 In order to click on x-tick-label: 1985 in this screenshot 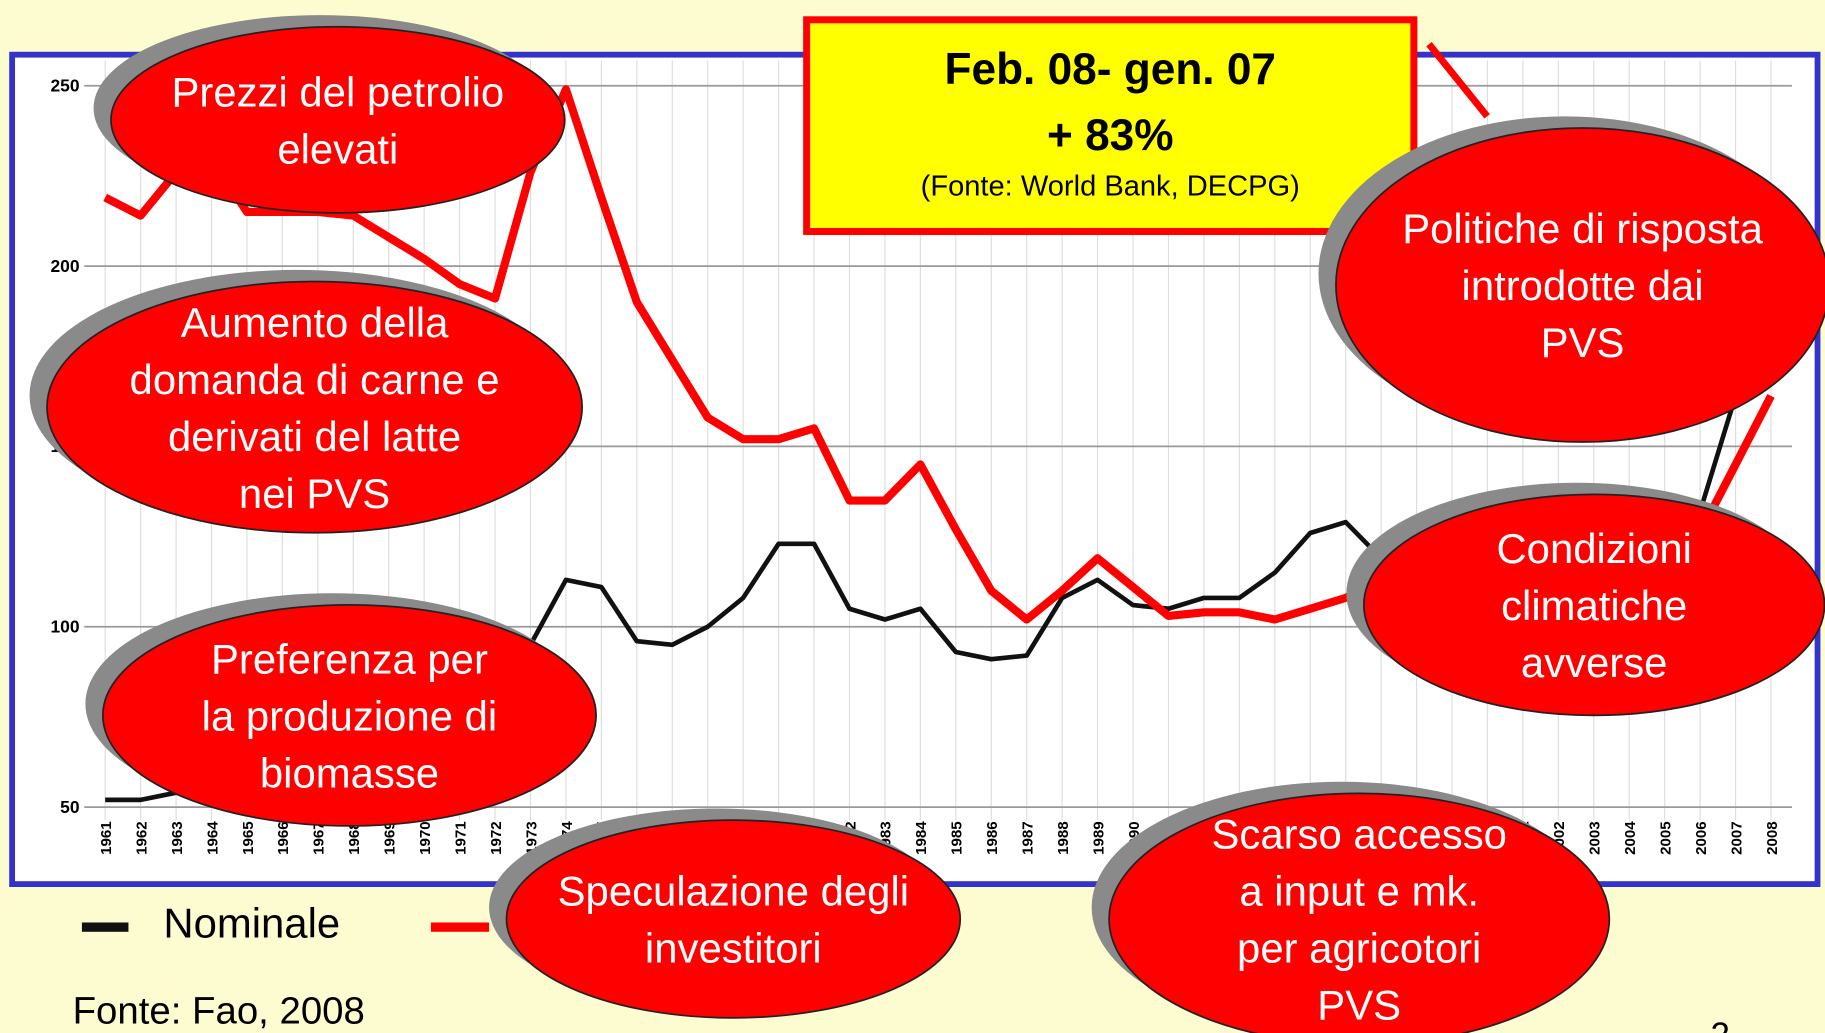, I will do `click(957, 838)`.